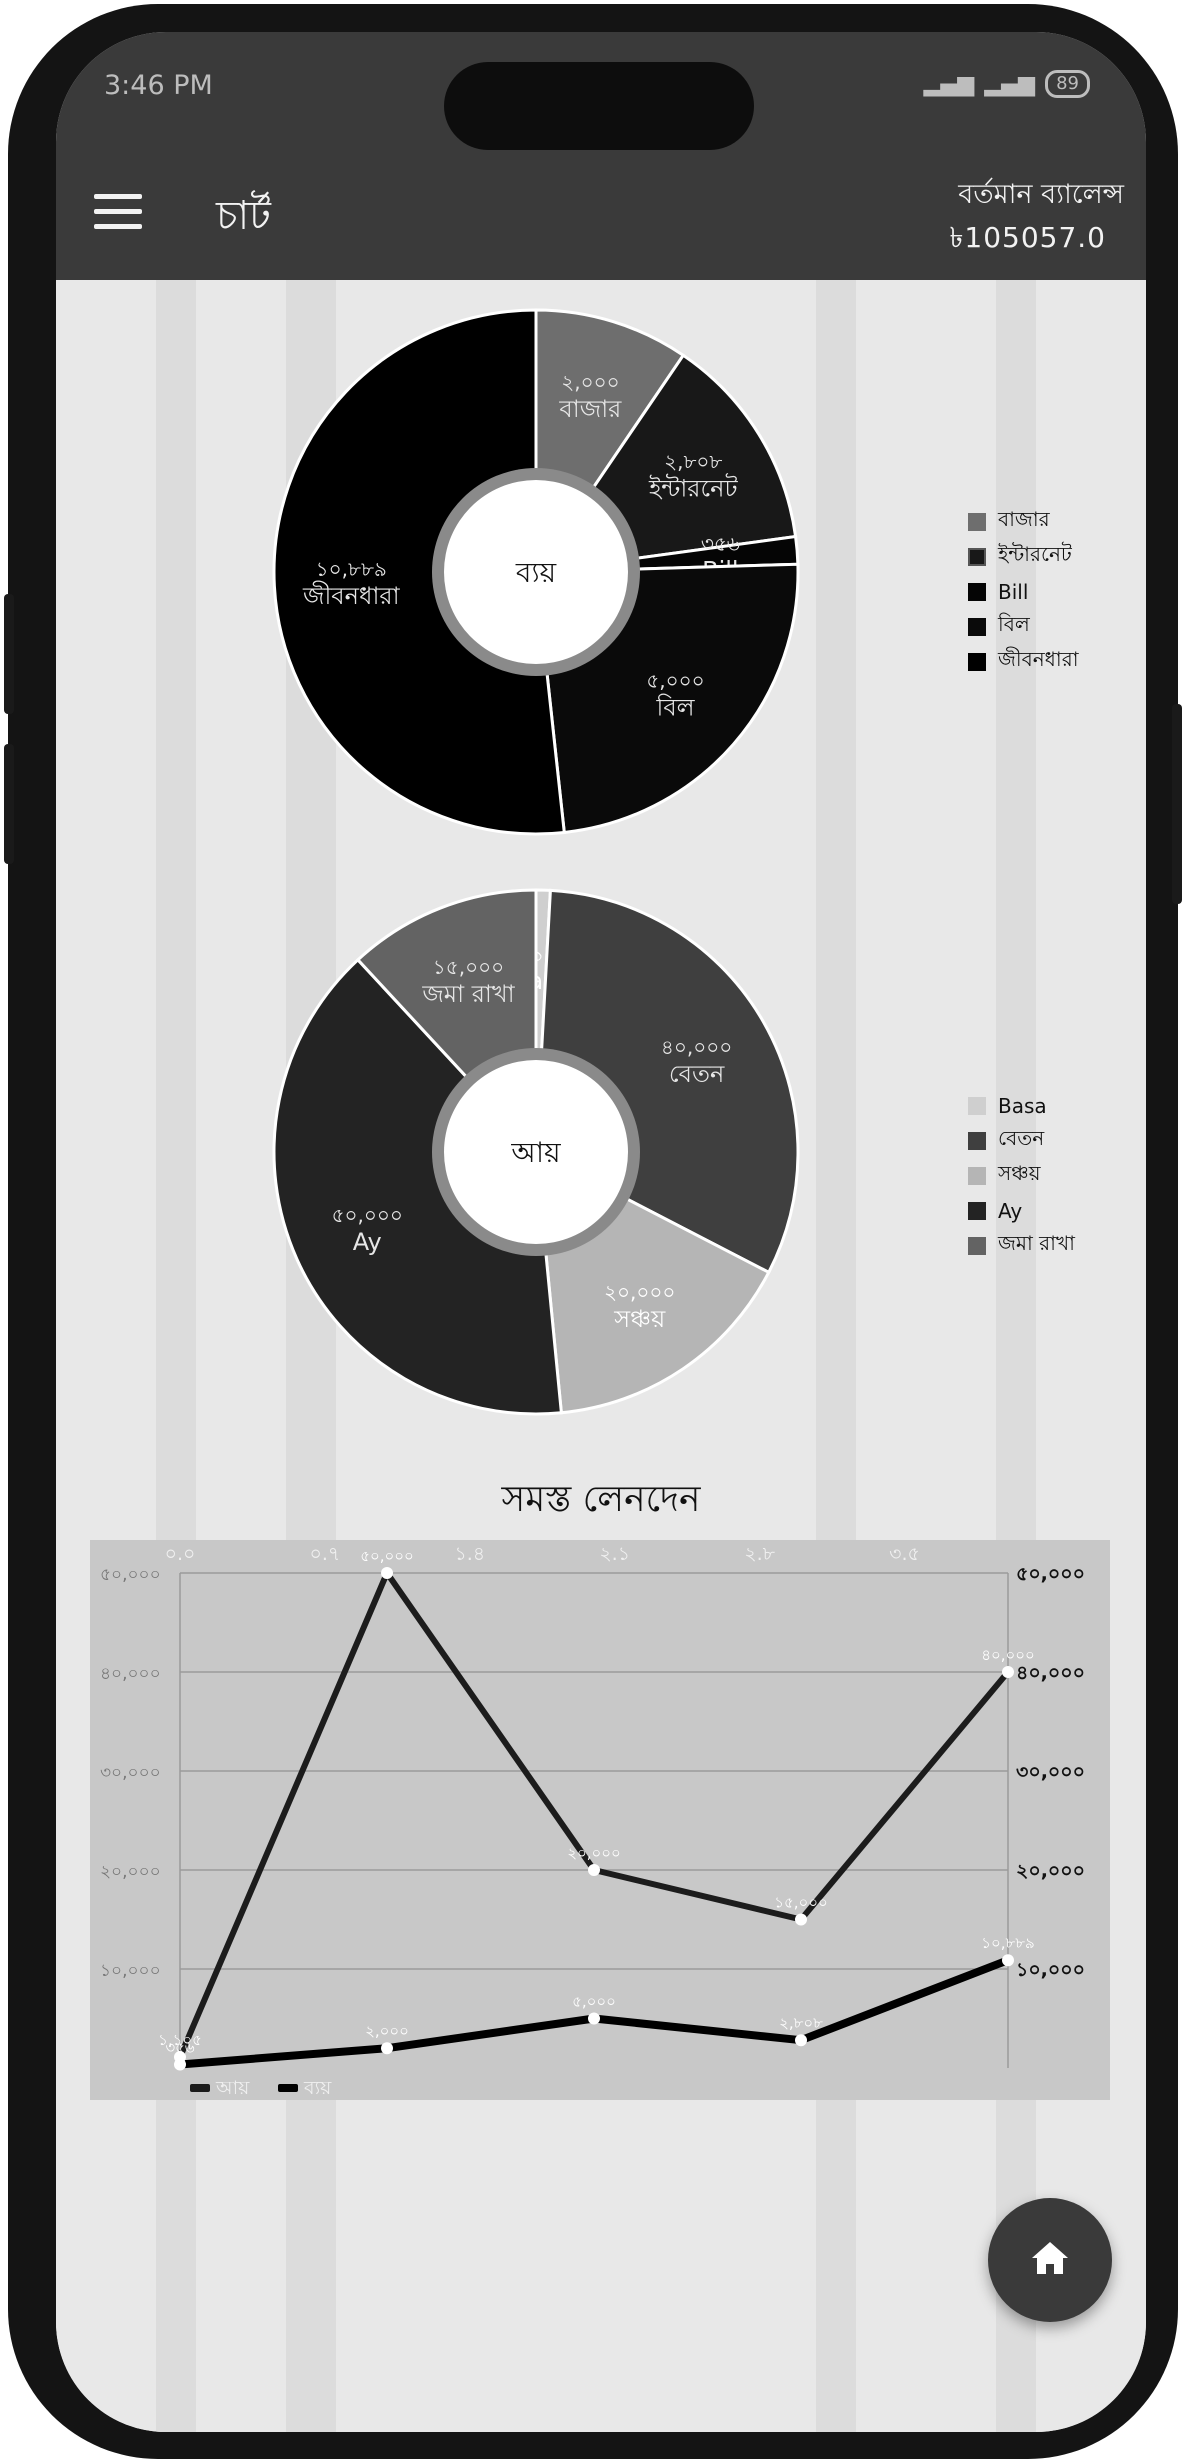 The image size is (1186, 2463). What do you see at coordinates (351, 569) in the screenshot?
I see `slice-value-label: ১০,৮৮৯` at bounding box center [351, 569].